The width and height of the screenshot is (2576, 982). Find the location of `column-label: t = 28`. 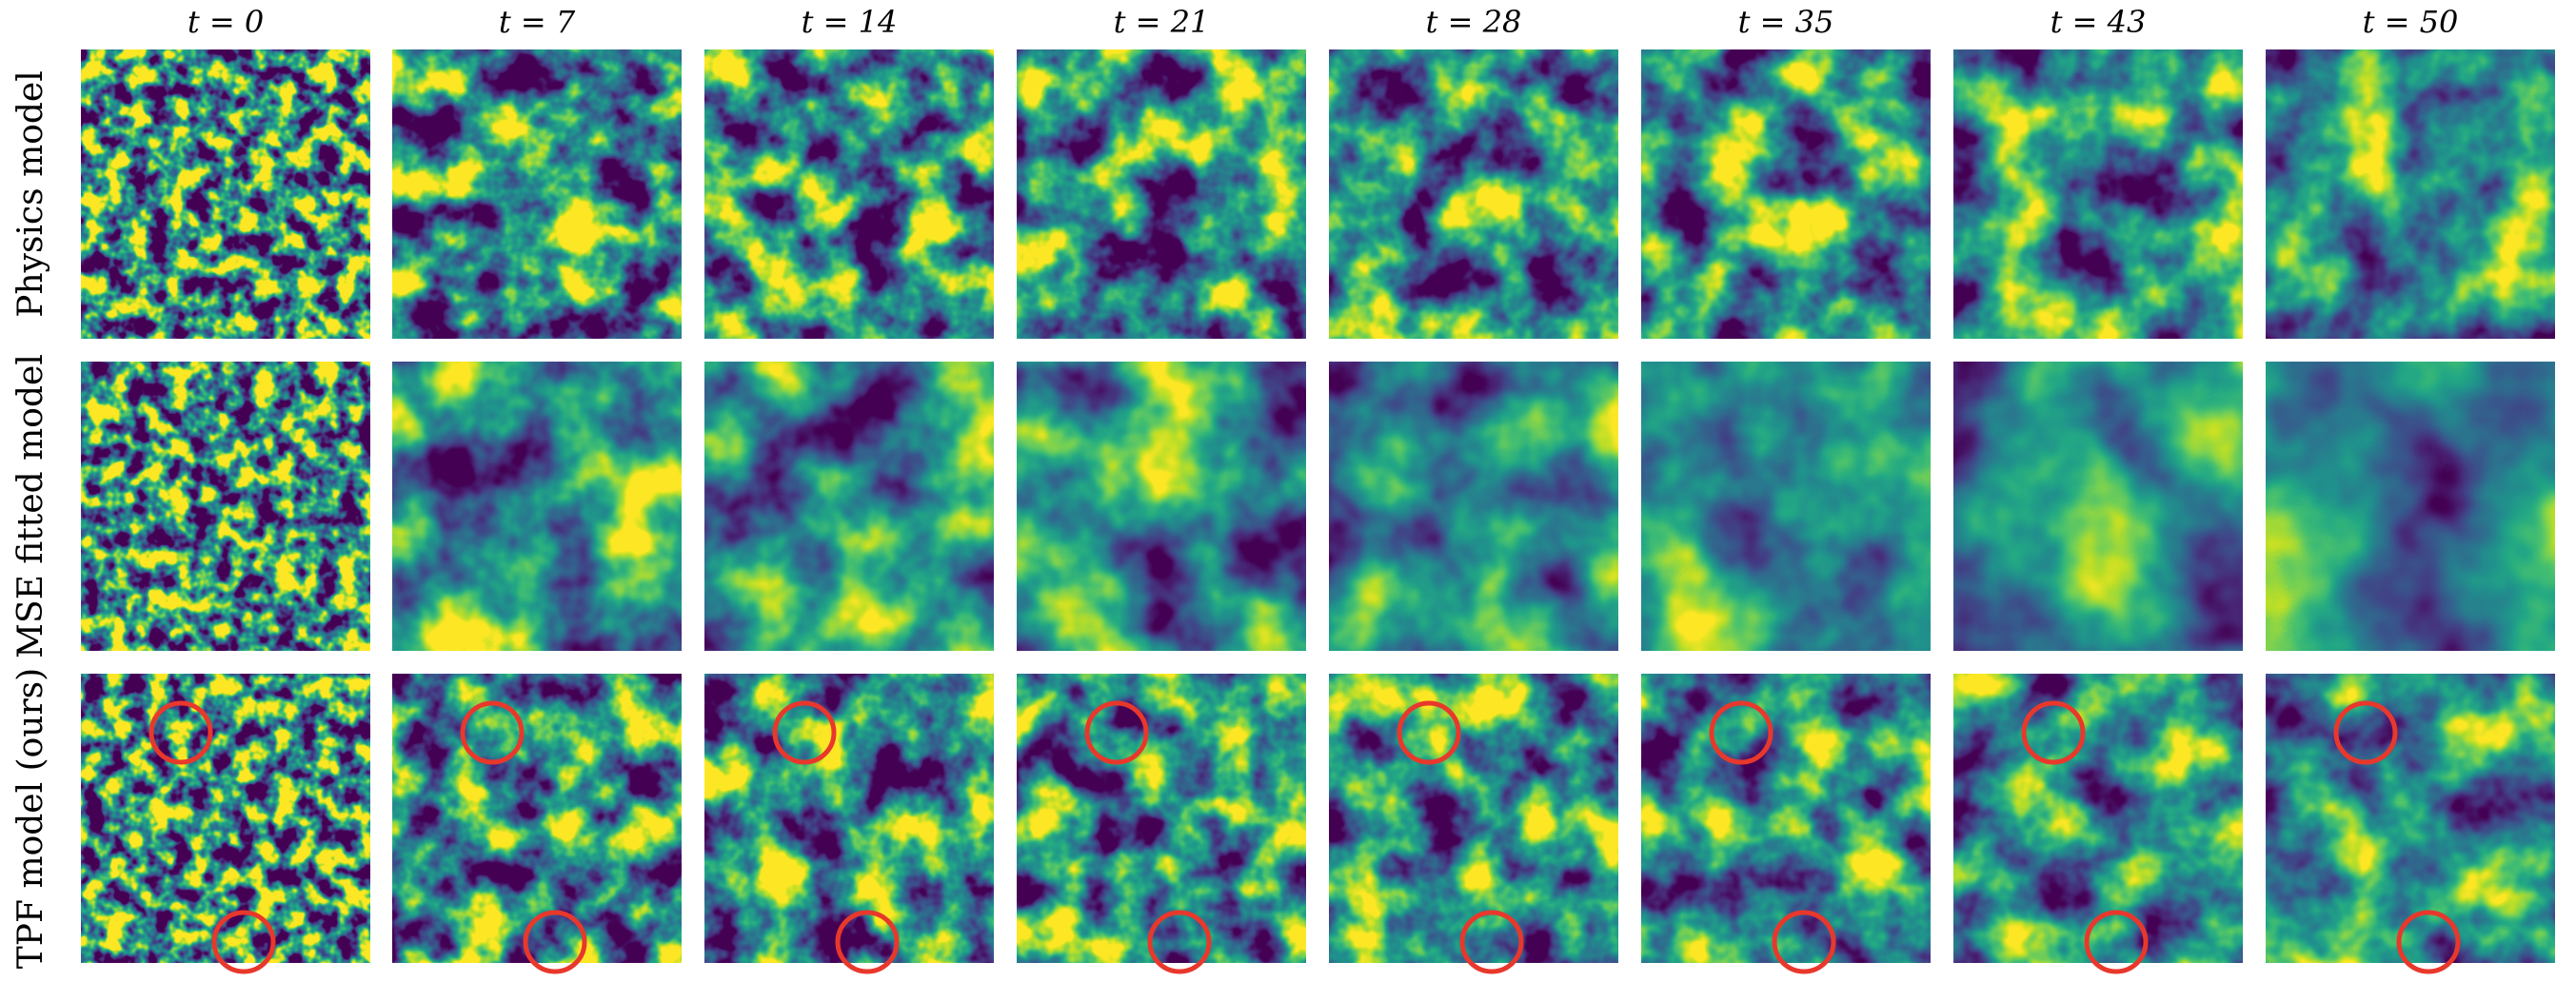

column-label: t = 28 is located at coordinates (1474, 22).